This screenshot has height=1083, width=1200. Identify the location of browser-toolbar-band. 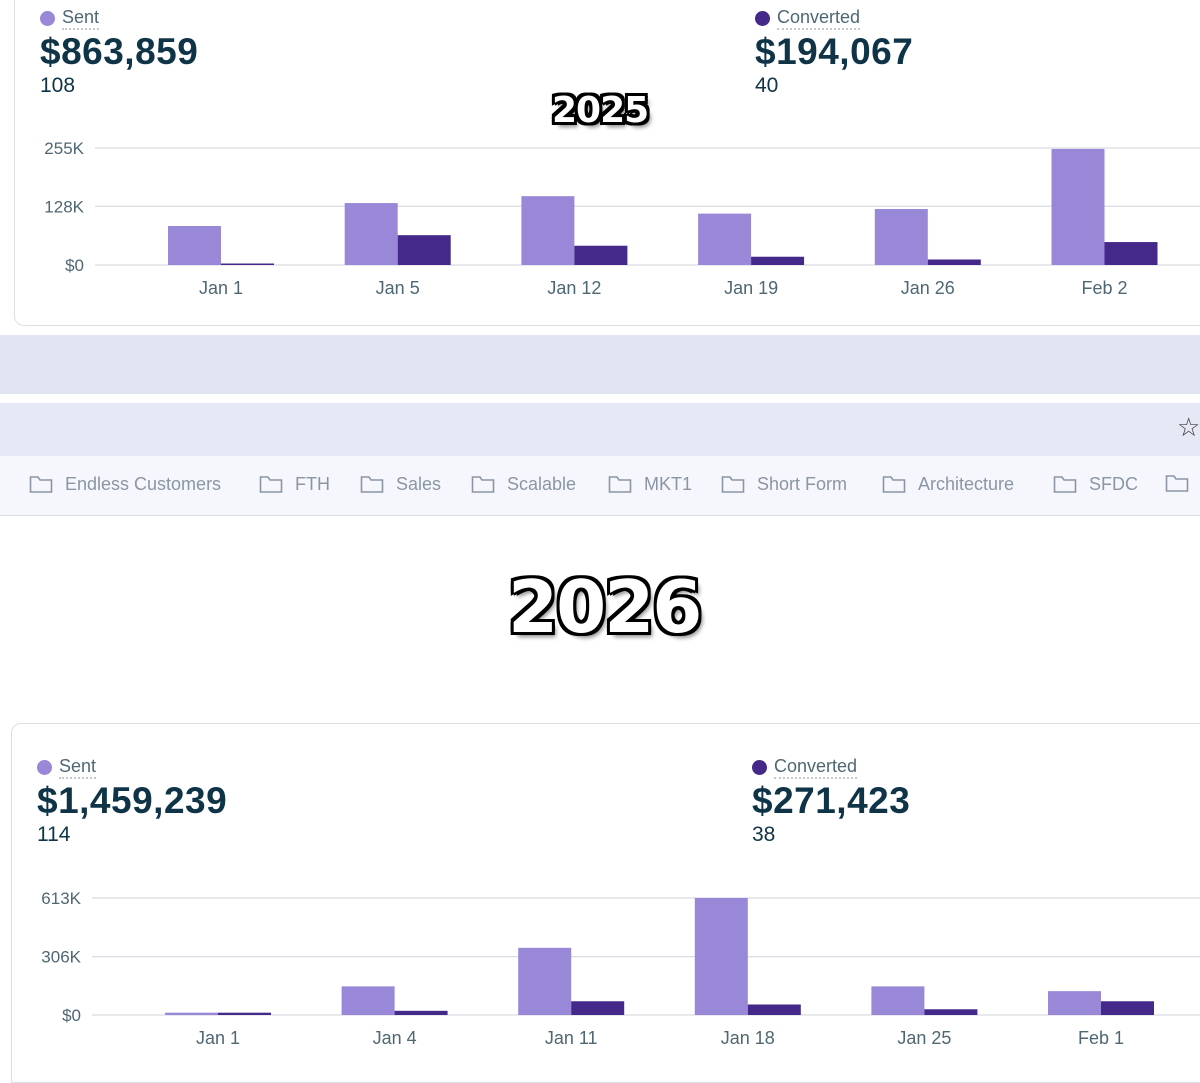
(600, 364).